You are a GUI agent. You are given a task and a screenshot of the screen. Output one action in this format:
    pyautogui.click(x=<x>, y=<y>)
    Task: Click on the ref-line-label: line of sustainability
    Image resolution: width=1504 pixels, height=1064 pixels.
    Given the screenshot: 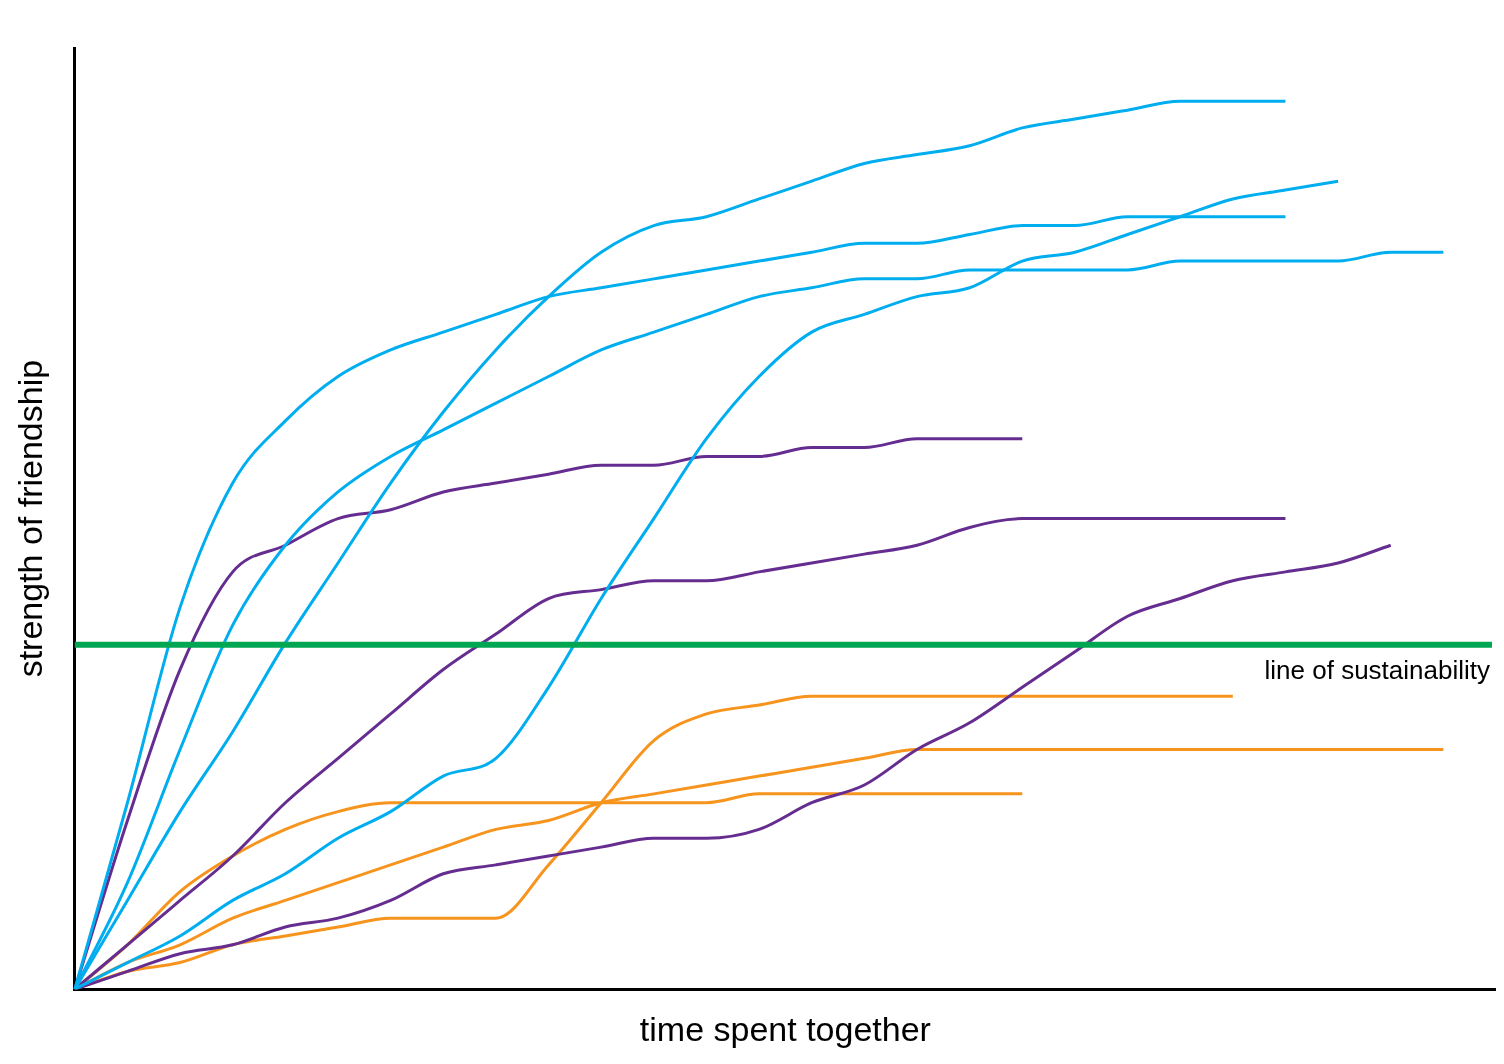 What is the action you would take?
    pyautogui.click(x=1377, y=669)
    